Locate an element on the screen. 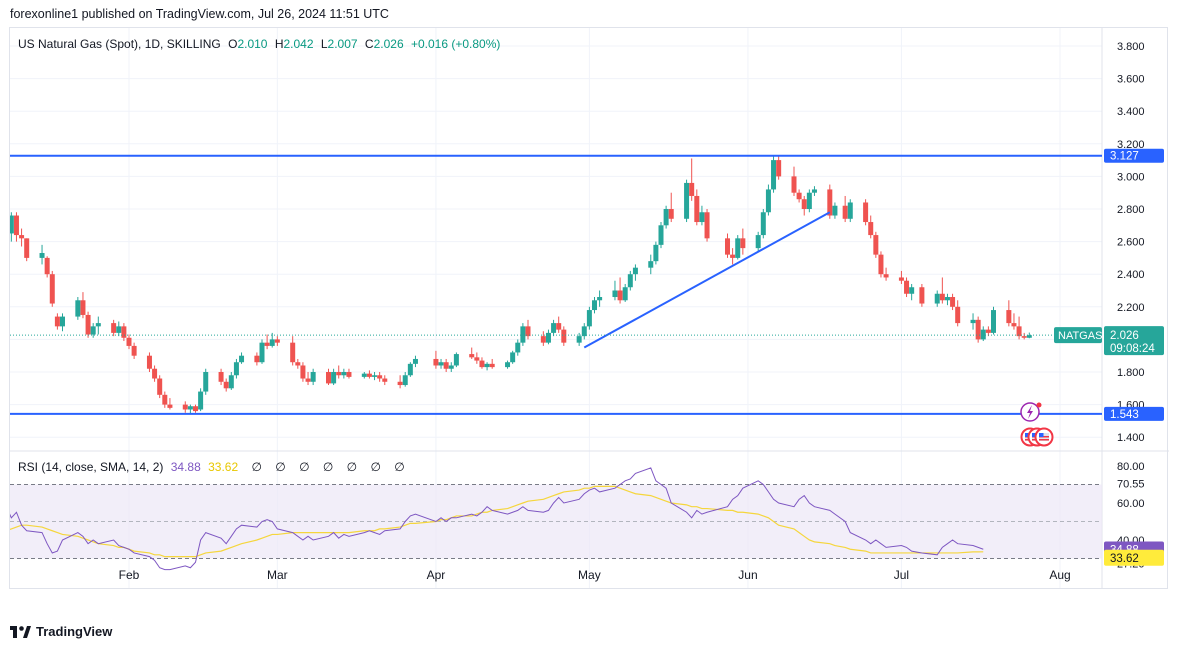  symbol-title: US Natural Gas (Spot), 1D, SKILLING is located at coordinates (119, 44).